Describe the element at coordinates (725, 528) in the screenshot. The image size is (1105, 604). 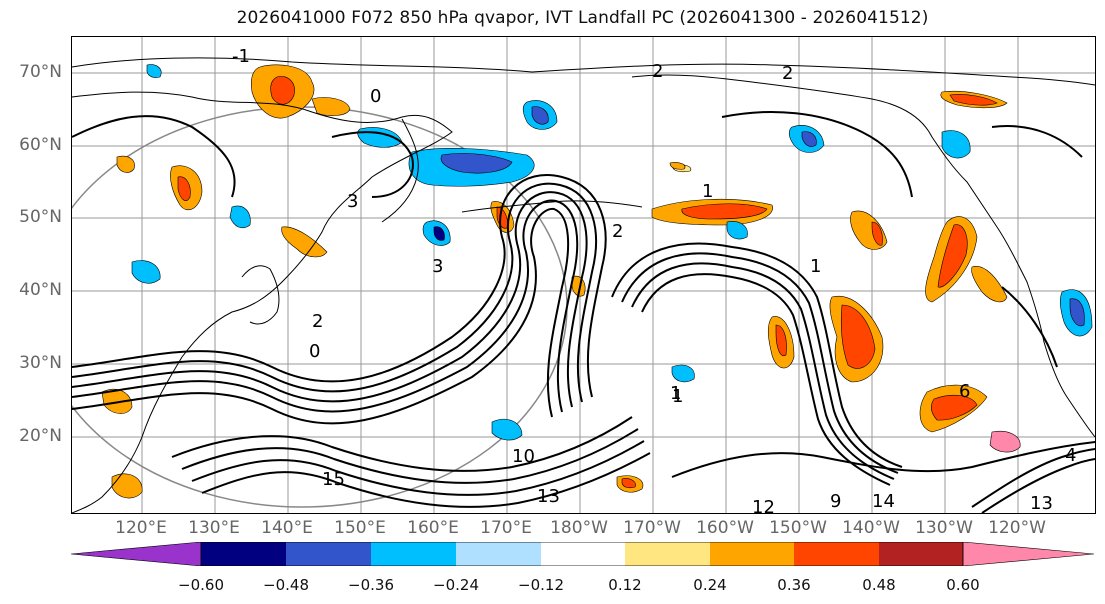
I see `lon-label: 160°W` at that location.